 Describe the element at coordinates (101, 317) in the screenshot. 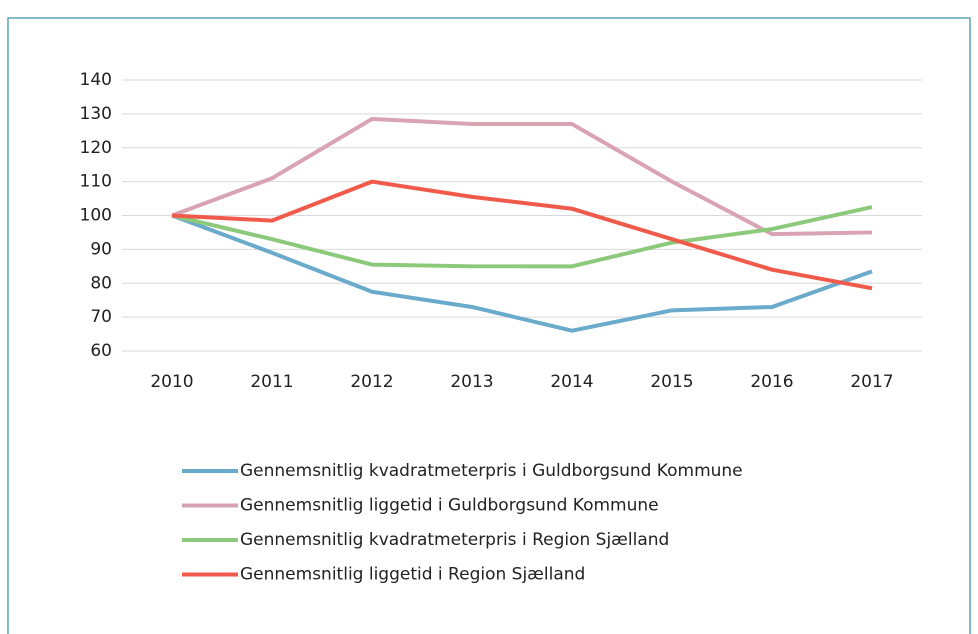

I see `y-tick-label: 70` at that location.